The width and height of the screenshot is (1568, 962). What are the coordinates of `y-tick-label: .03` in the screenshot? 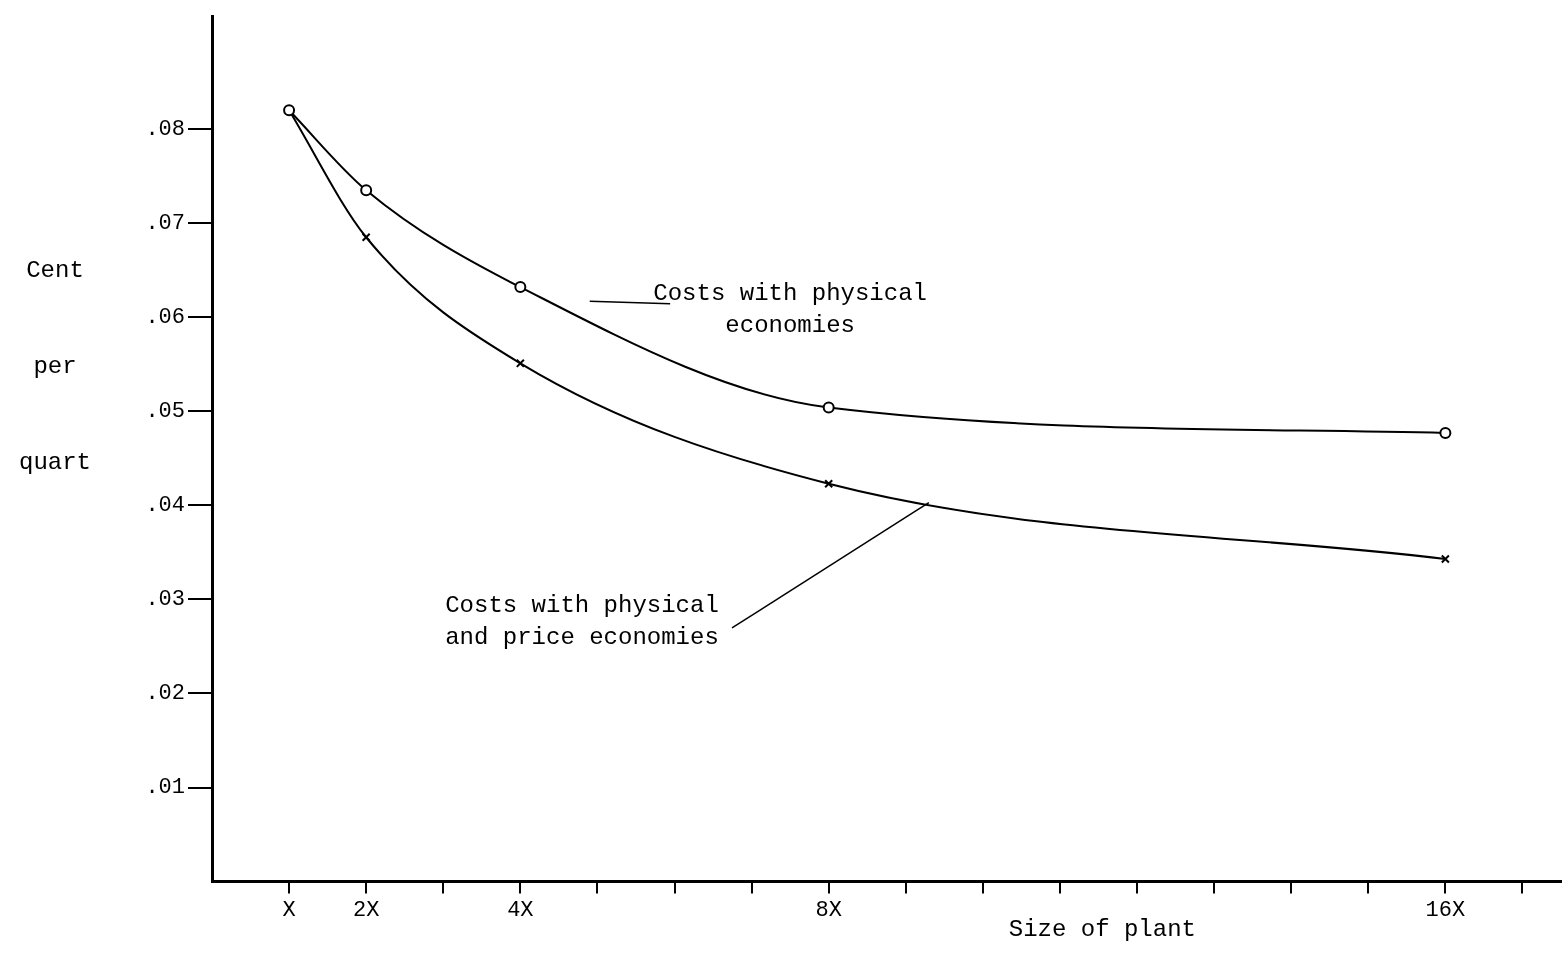 It's located at (165, 600).